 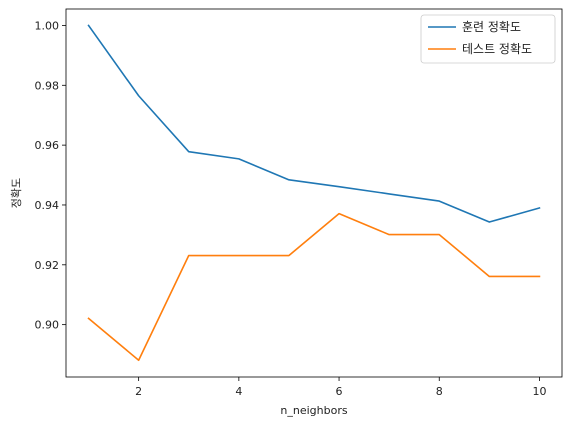 What do you see at coordinates (47, 85) in the screenshot?
I see `y-tick-label: 0.98` at bounding box center [47, 85].